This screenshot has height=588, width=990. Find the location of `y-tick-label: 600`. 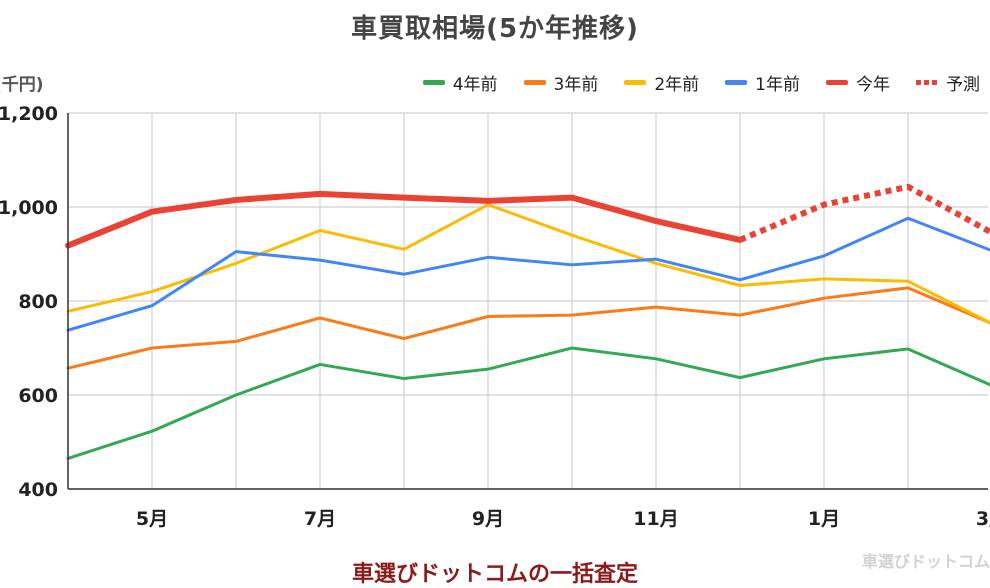

y-tick-label: 600 is located at coordinates (38, 396).